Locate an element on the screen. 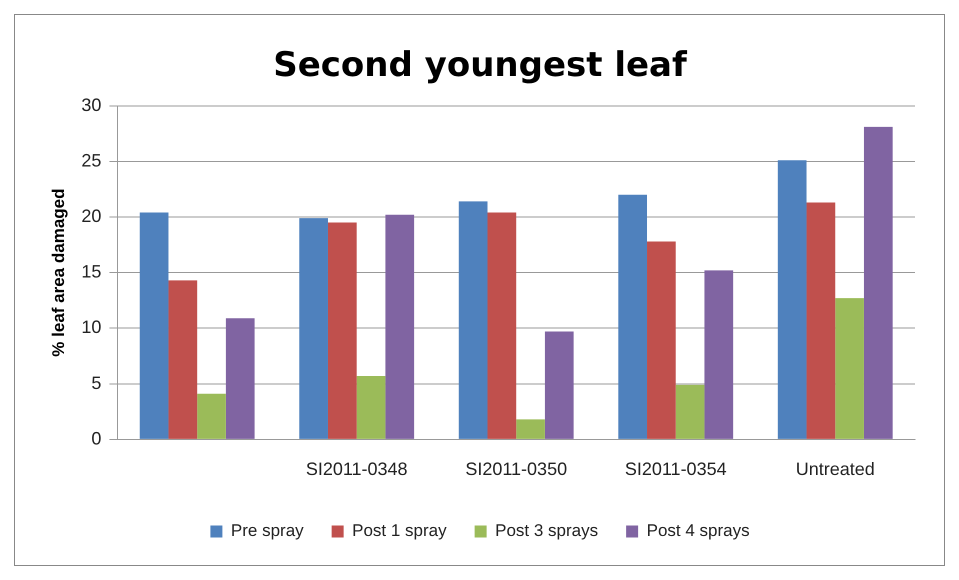 This screenshot has width=959, height=580. y-tick-label: 10 is located at coordinates (91, 327).